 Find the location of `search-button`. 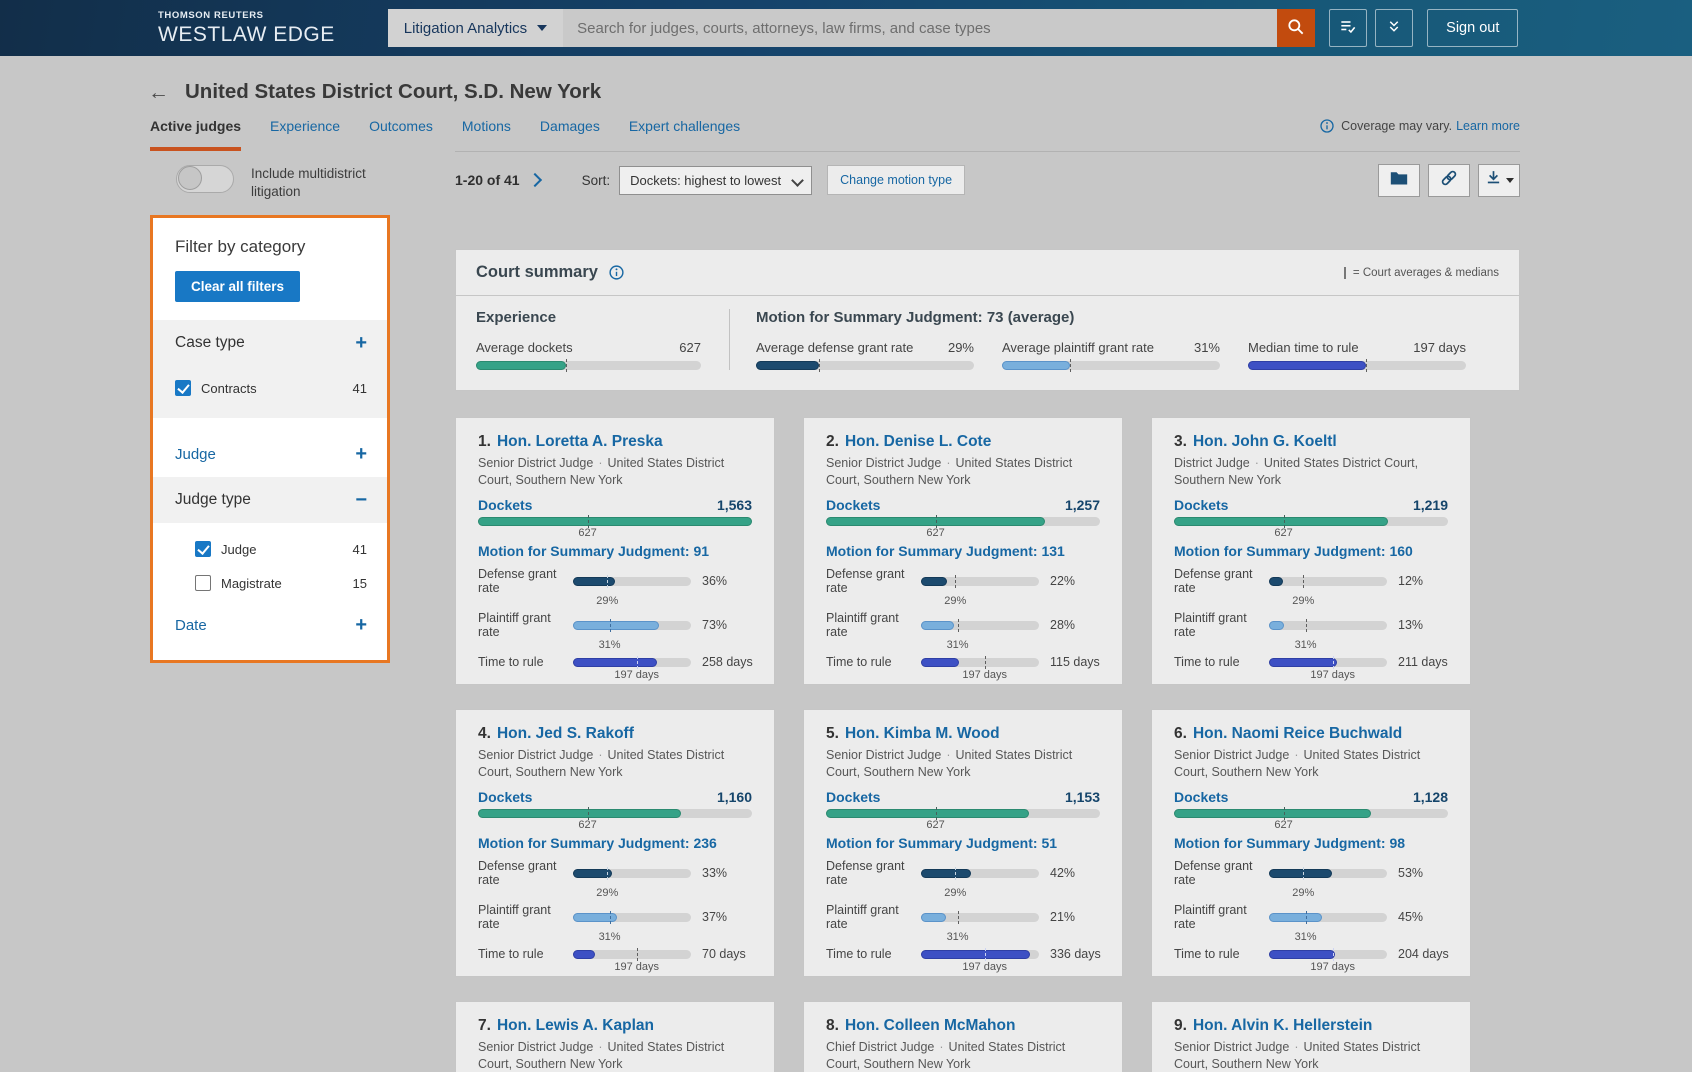

search-button is located at coordinates (1296, 28).